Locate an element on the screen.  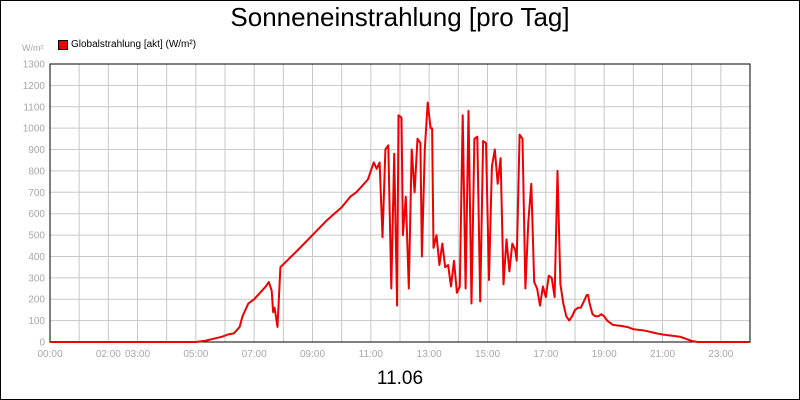
x-axis-date-label: 11.06 is located at coordinates (400, 378).